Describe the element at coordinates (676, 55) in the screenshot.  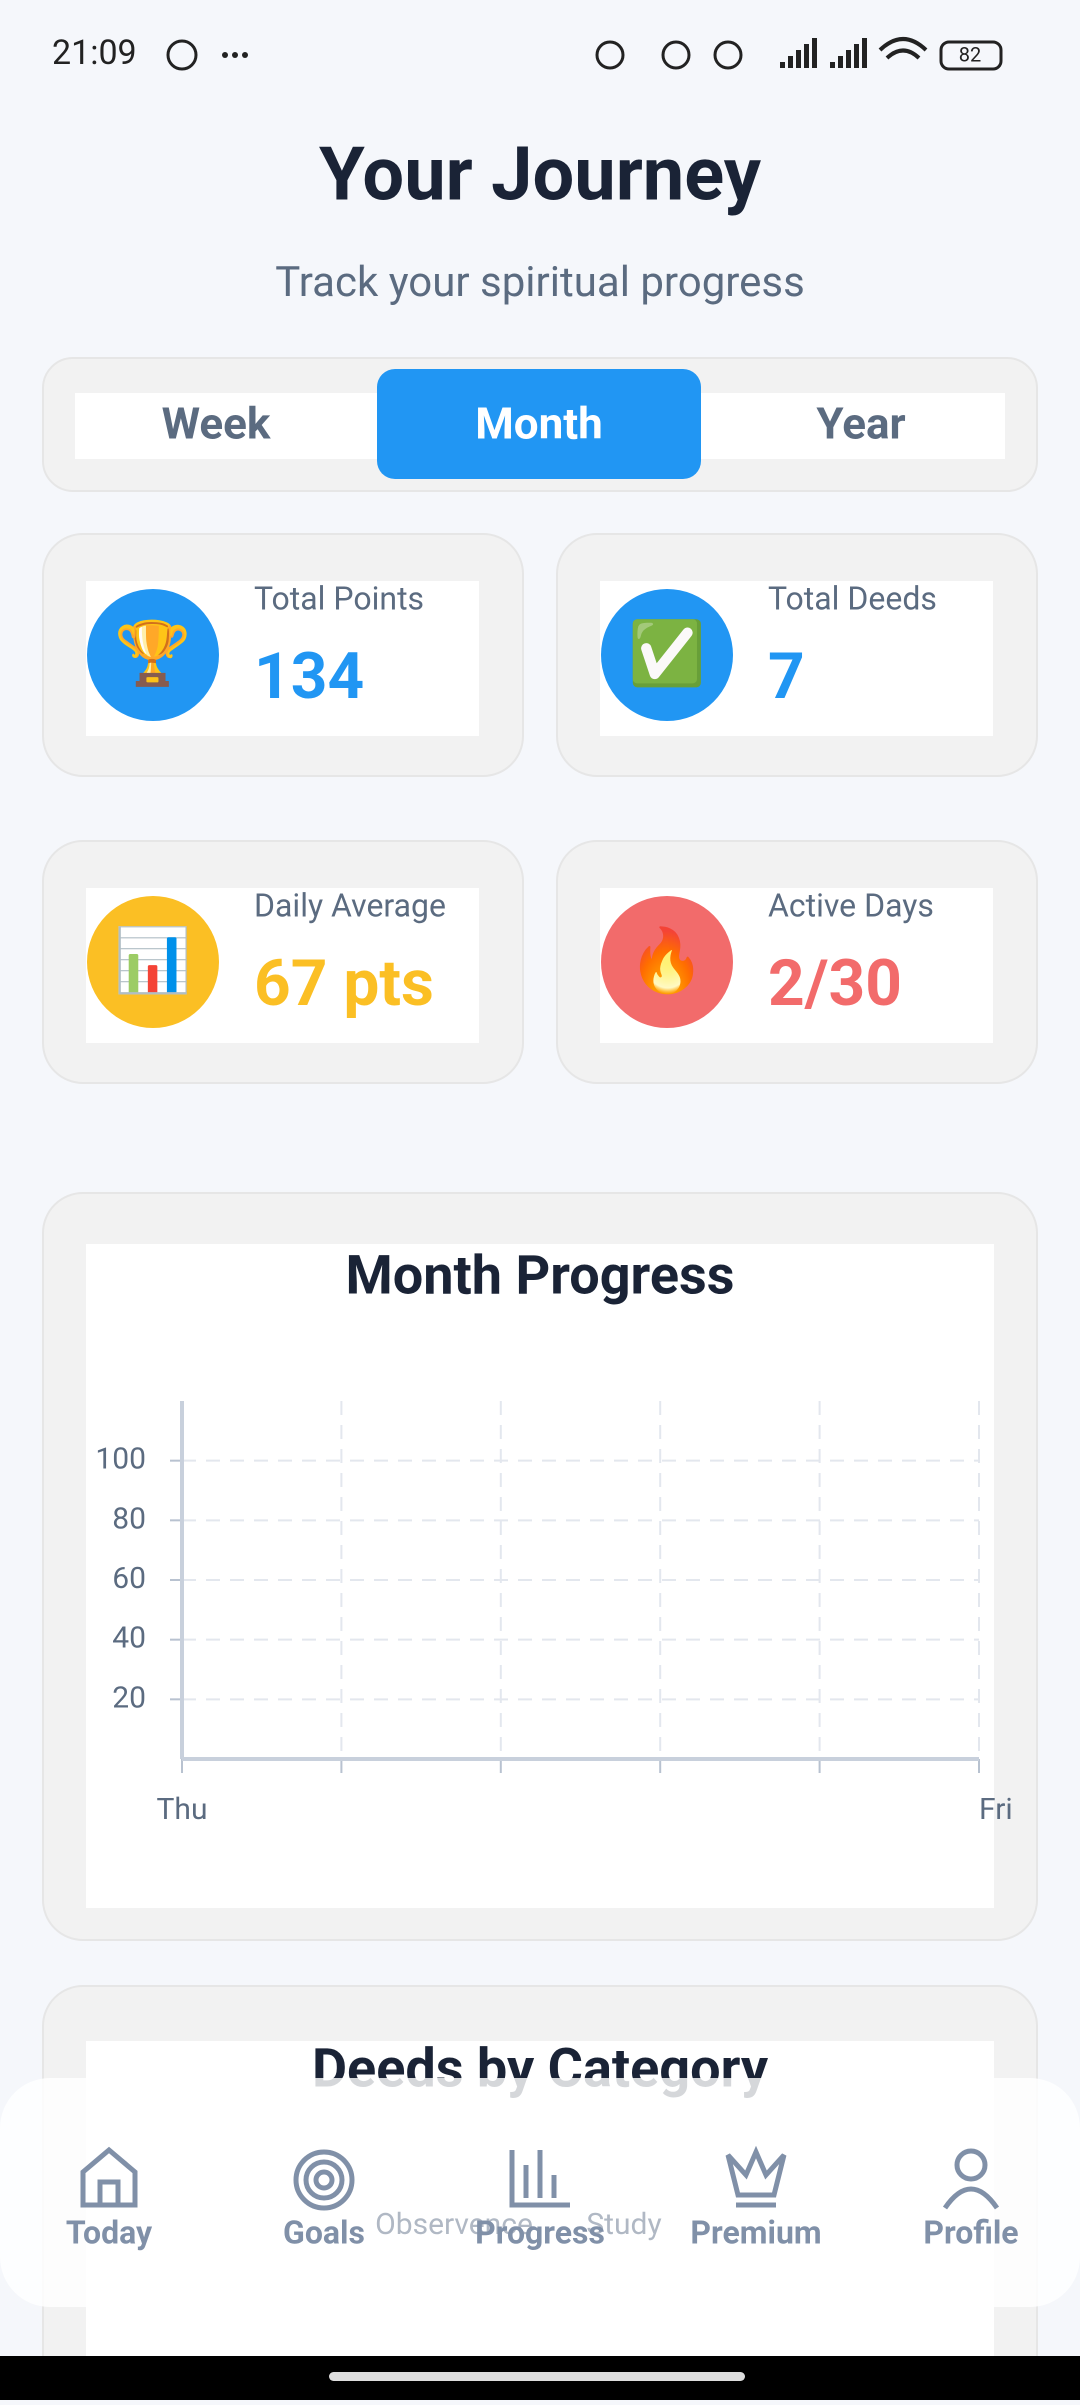
I see `dnd-icon` at that location.